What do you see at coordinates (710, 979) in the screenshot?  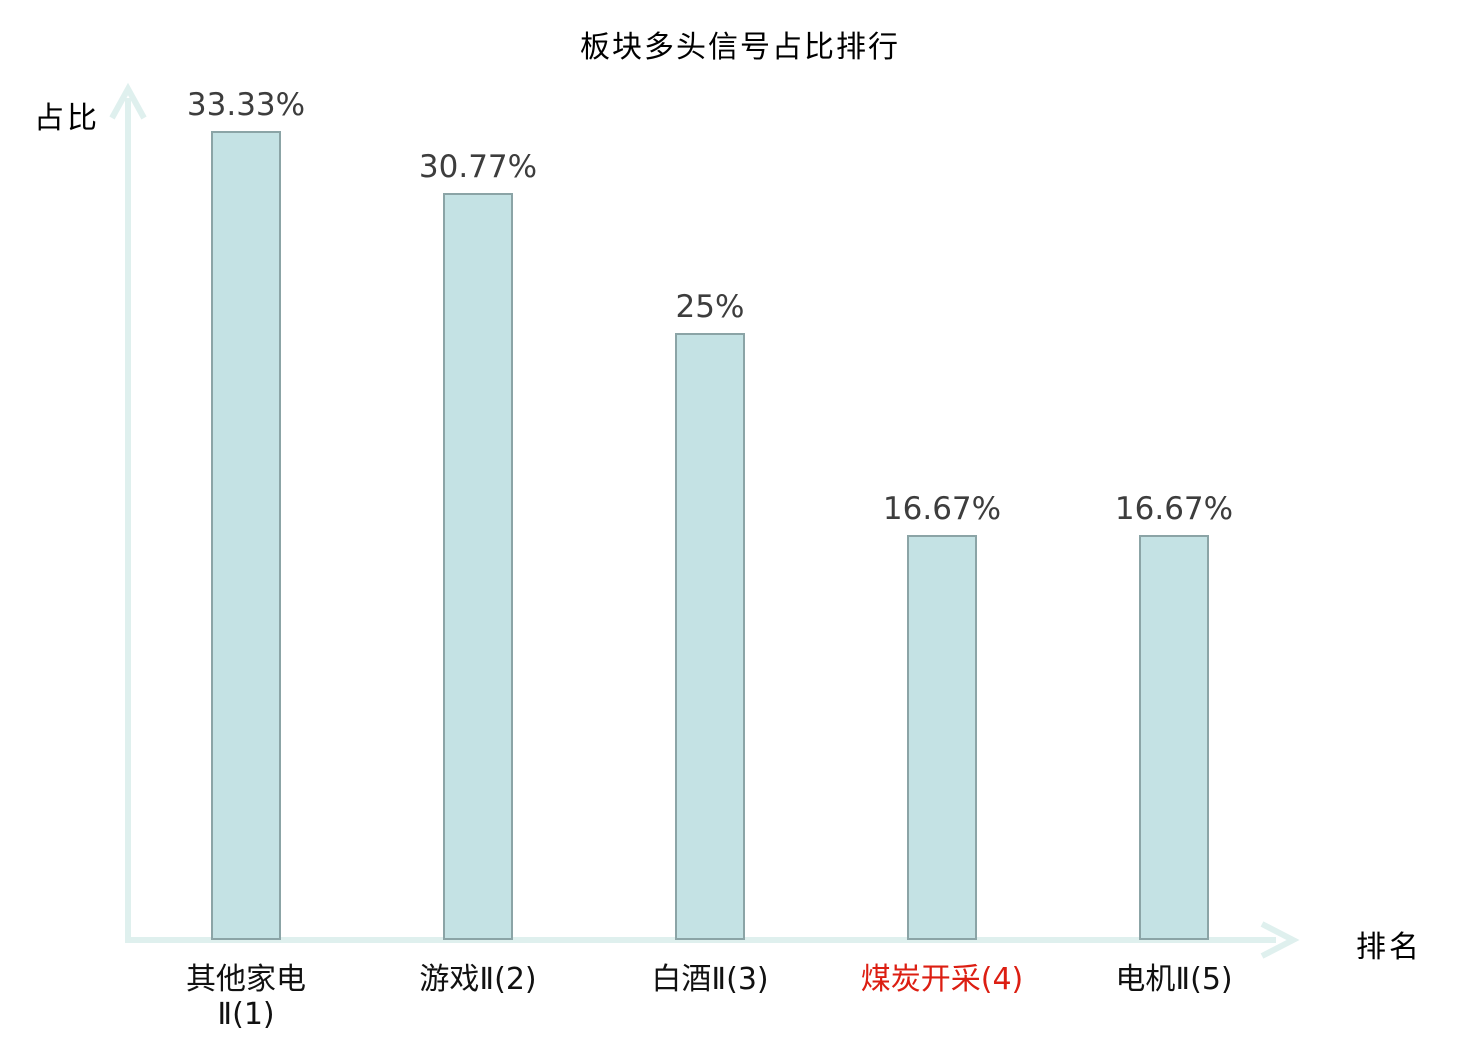 I see `x-tick-label: 白酒Ⅱ(3)` at bounding box center [710, 979].